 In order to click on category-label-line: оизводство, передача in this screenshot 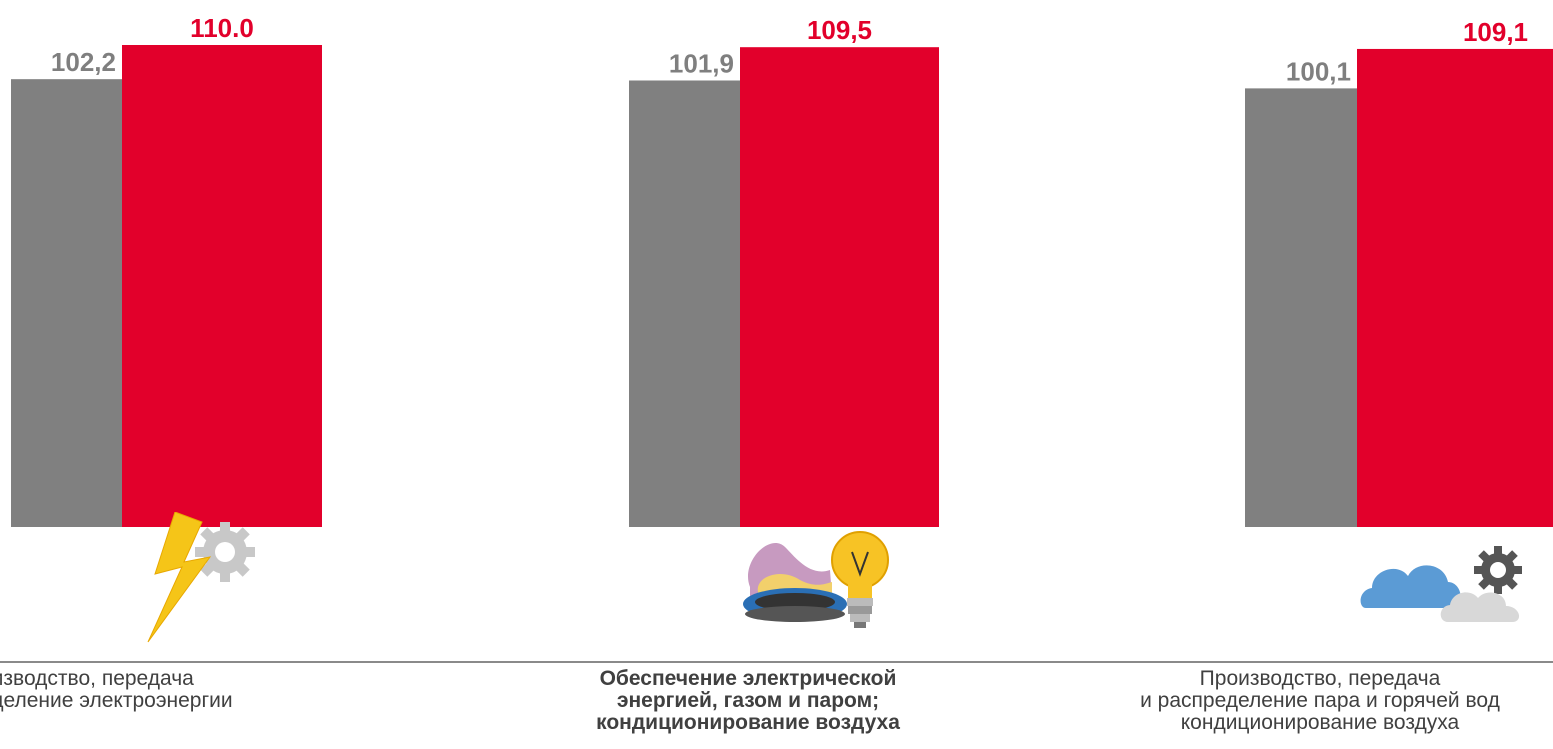, I will do `click(97, 678)`.